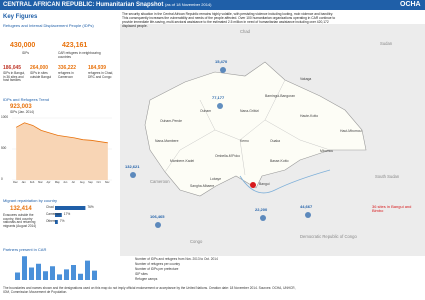  I want to click on prefecture-label: Bamingui-Bangoran, so click(280, 96).